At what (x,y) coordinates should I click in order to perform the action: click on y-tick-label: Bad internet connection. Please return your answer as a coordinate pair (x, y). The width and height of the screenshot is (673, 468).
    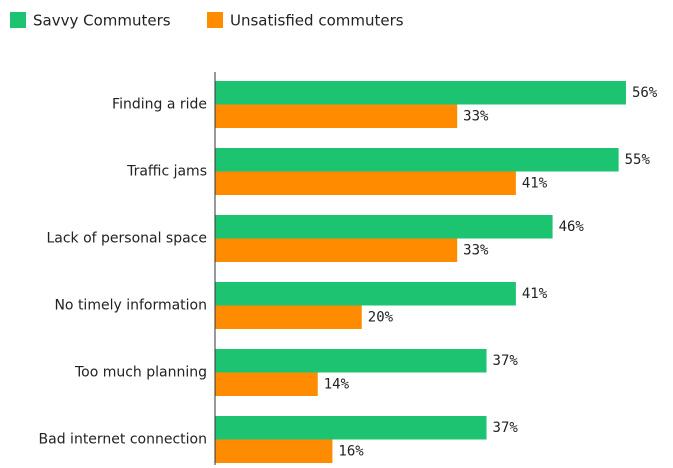
    Looking at the image, I should click on (123, 440).